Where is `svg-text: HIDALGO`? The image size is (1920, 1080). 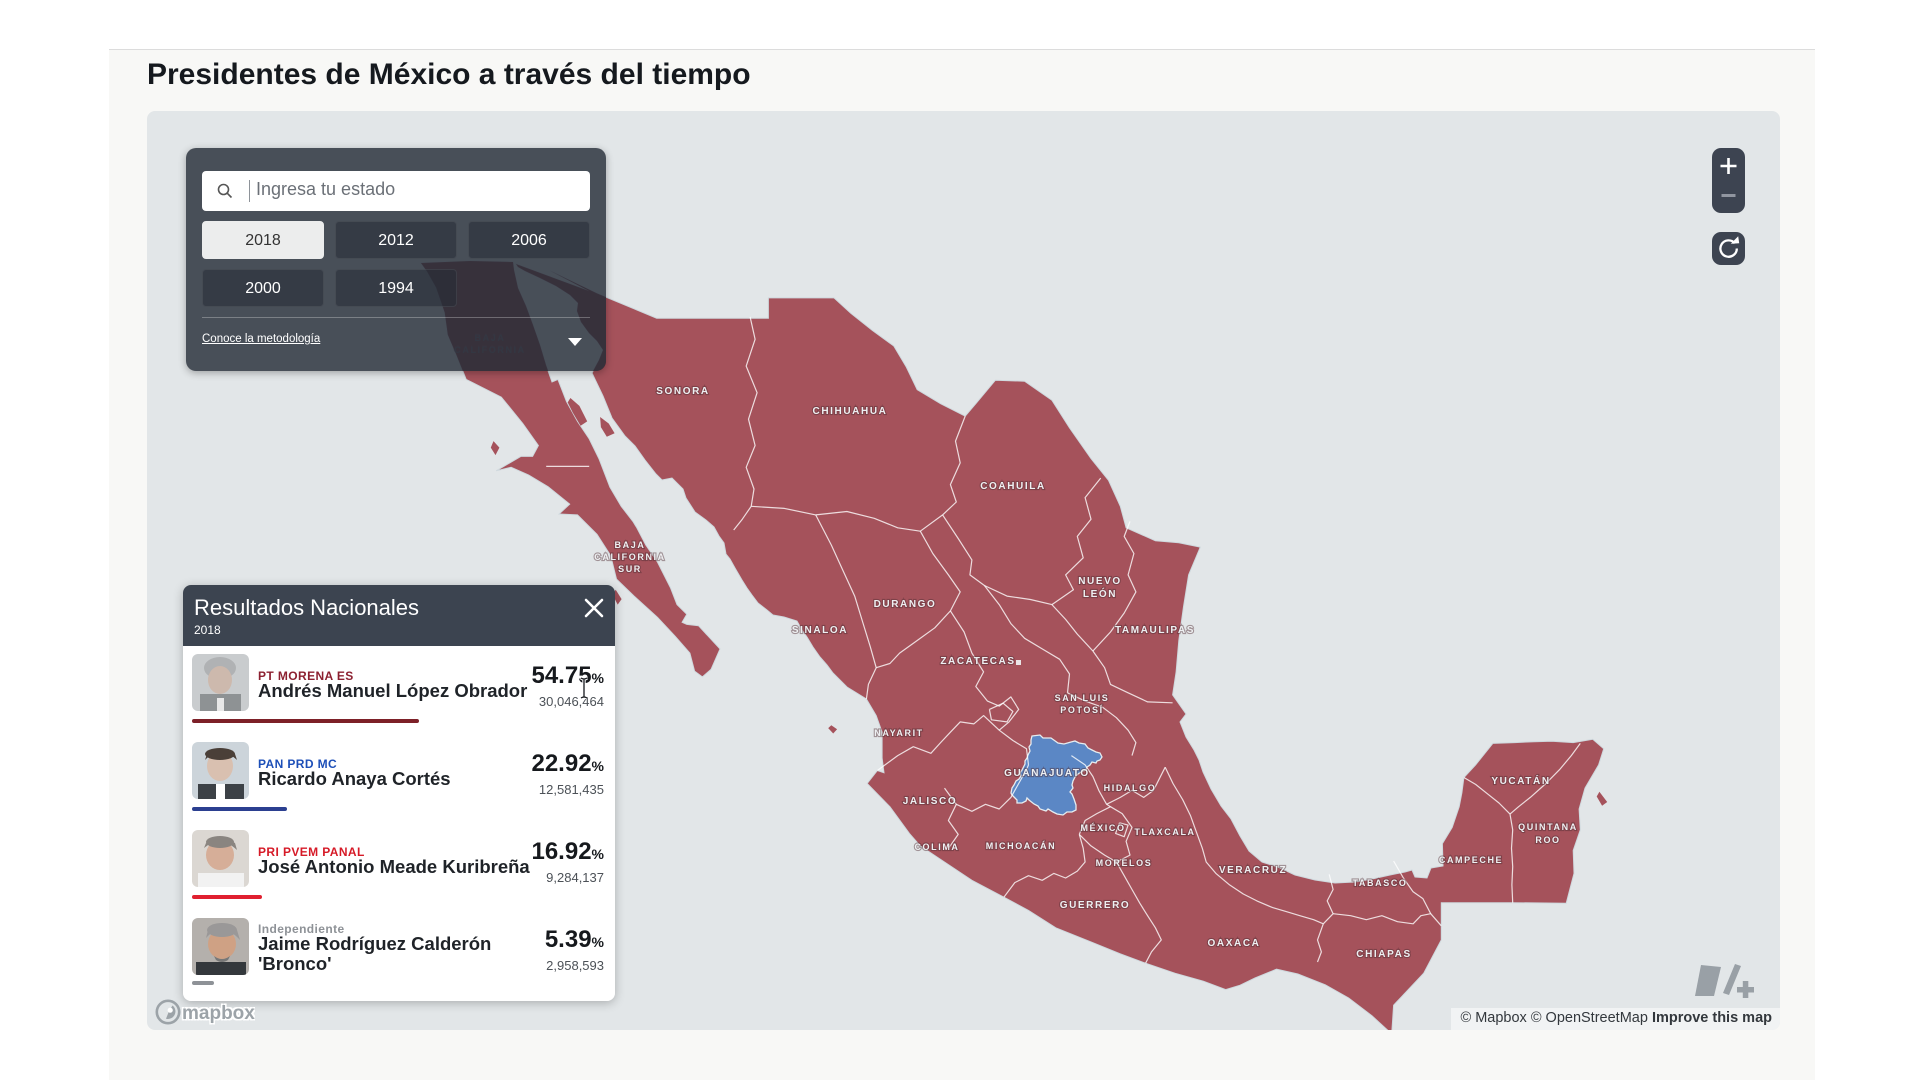
svg-text: HIDALGO is located at coordinates (1130, 788).